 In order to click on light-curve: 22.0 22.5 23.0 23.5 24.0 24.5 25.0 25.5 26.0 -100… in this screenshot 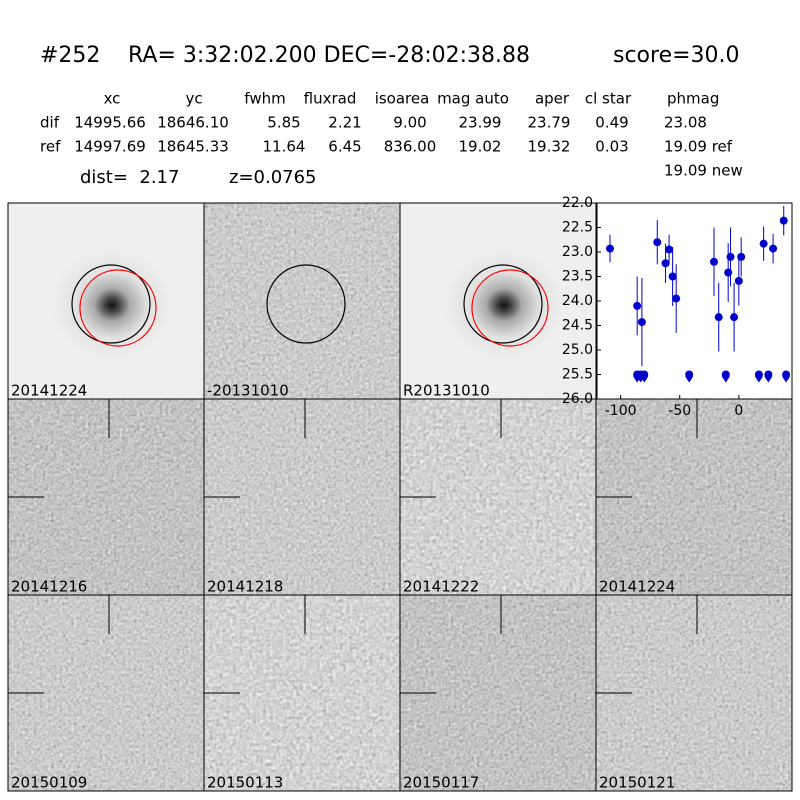, I will do `click(677, 307)`.